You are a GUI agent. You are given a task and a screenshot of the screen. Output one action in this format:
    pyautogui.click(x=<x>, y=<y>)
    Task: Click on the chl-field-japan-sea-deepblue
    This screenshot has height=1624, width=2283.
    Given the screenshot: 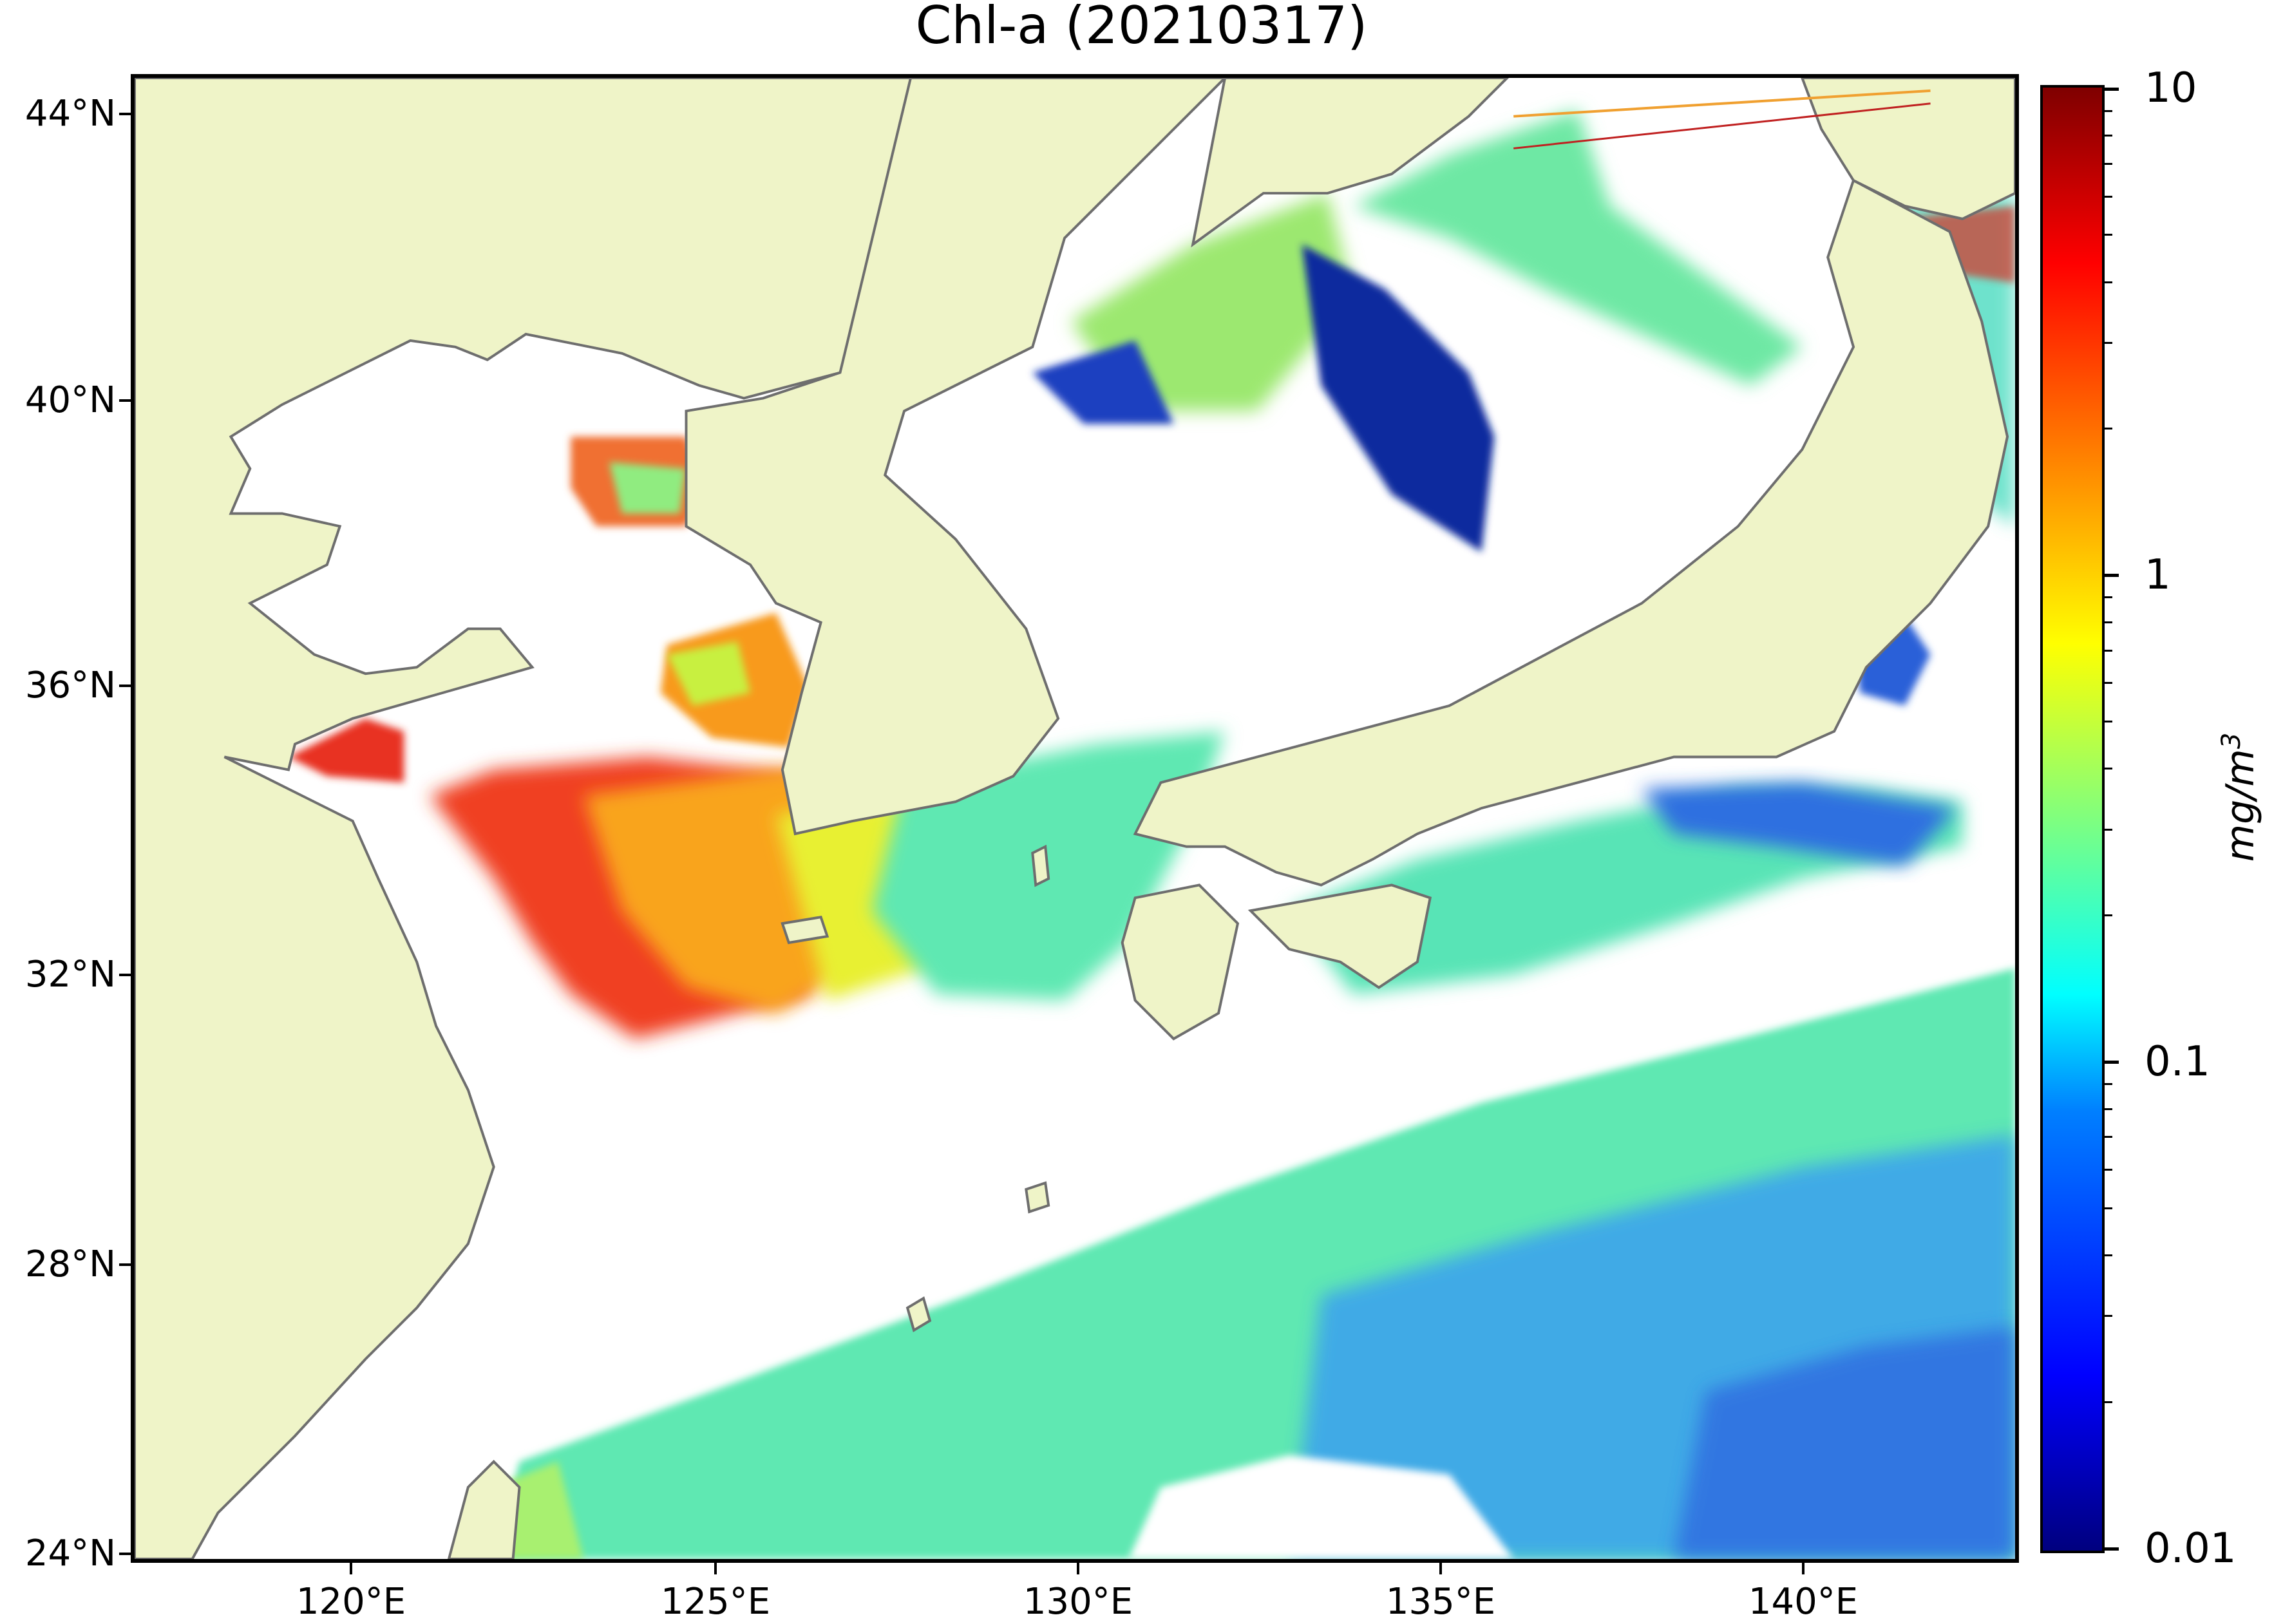 What is the action you would take?
    pyautogui.click(x=1398, y=398)
    